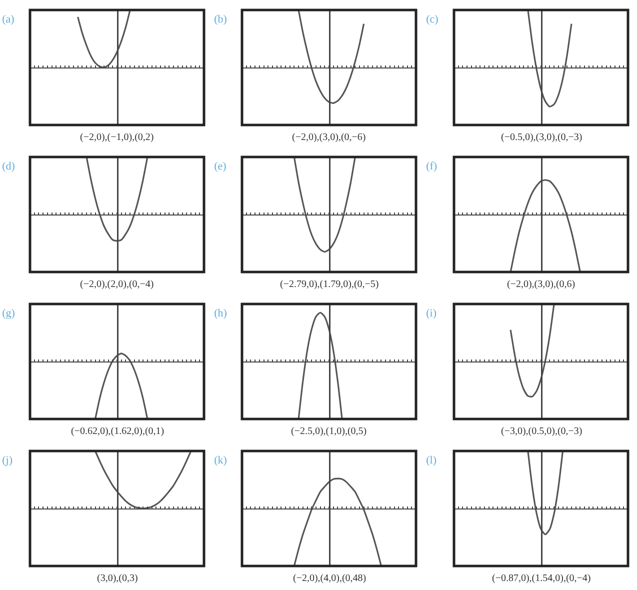 This screenshot has height=590, width=637. What do you see at coordinates (221, 313) in the screenshot?
I see `chart-title: (h)` at bounding box center [221, 313].